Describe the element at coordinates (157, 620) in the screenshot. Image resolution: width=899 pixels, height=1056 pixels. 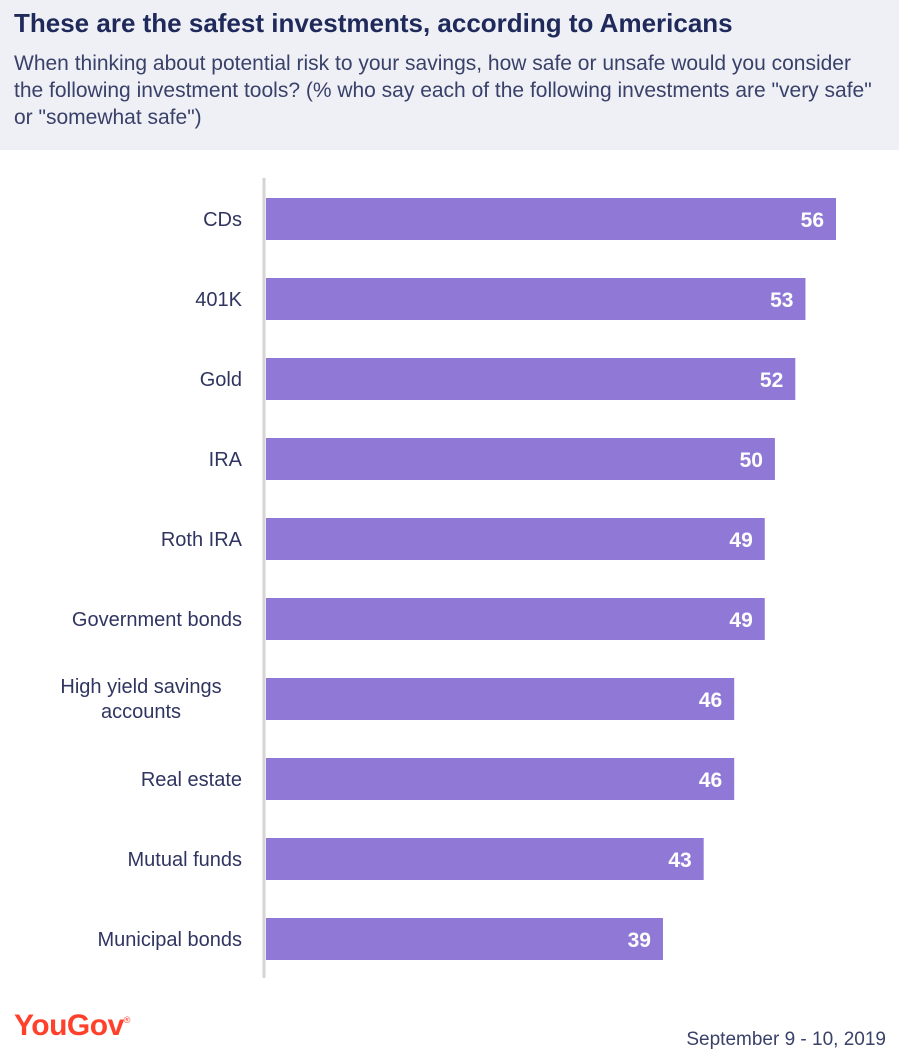
I see `category-label: Government bonds` at that location.